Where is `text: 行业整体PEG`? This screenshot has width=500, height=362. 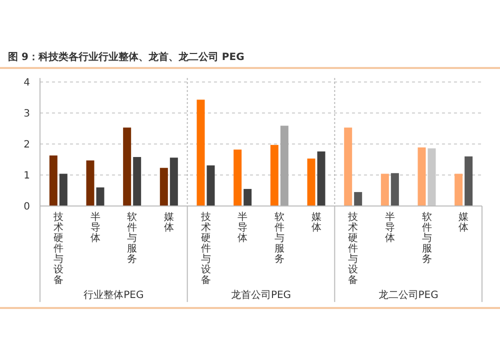
text: 行业整体PEG is located at coordinates (114, 295).